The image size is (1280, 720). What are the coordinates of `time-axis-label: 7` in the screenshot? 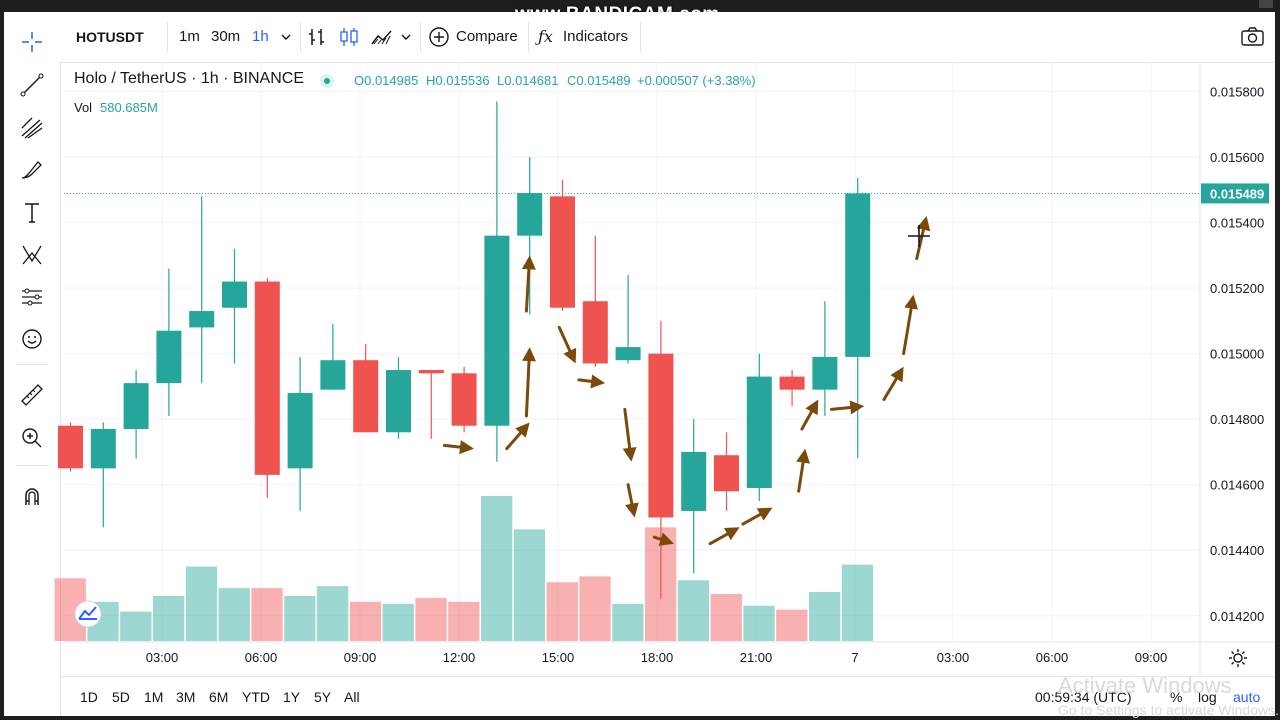 It's located at (854, 657).